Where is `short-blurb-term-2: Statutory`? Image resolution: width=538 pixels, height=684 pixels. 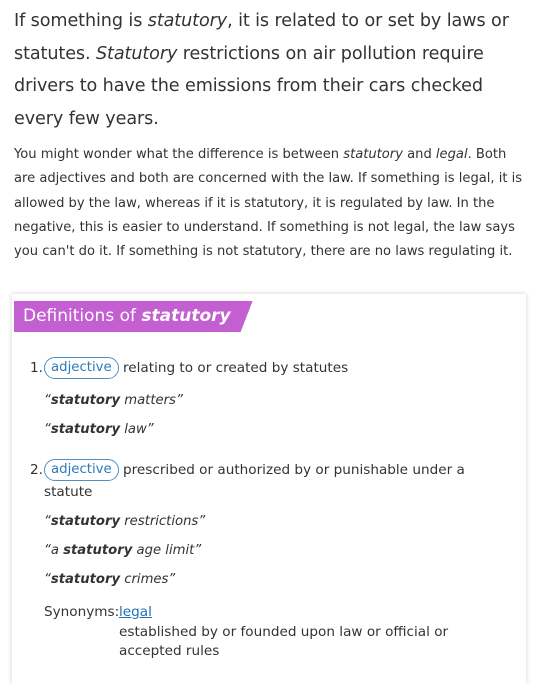 short-blurb-term-2: Statutory is located at coordinates (136, 53).